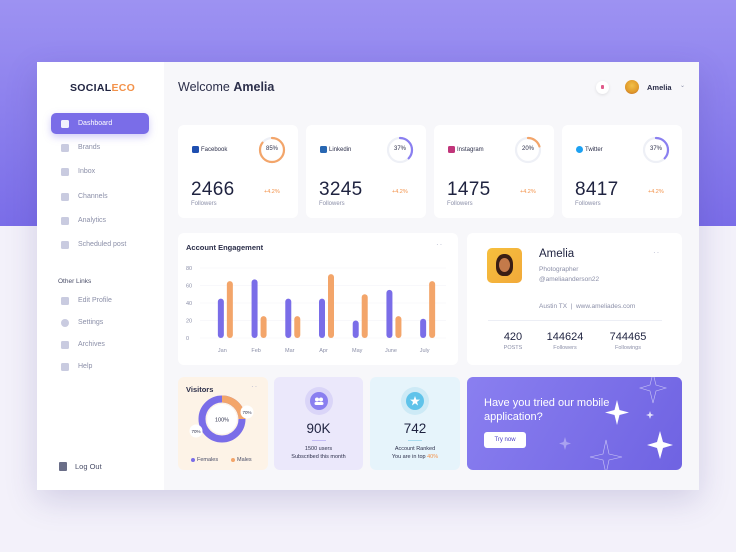 Image resolution: width=736 pixels, height=552 pixels. Describe the element at coordinates (103, 88) in the screenshot. I see `brand-logo: SOCIALECO` at that location.